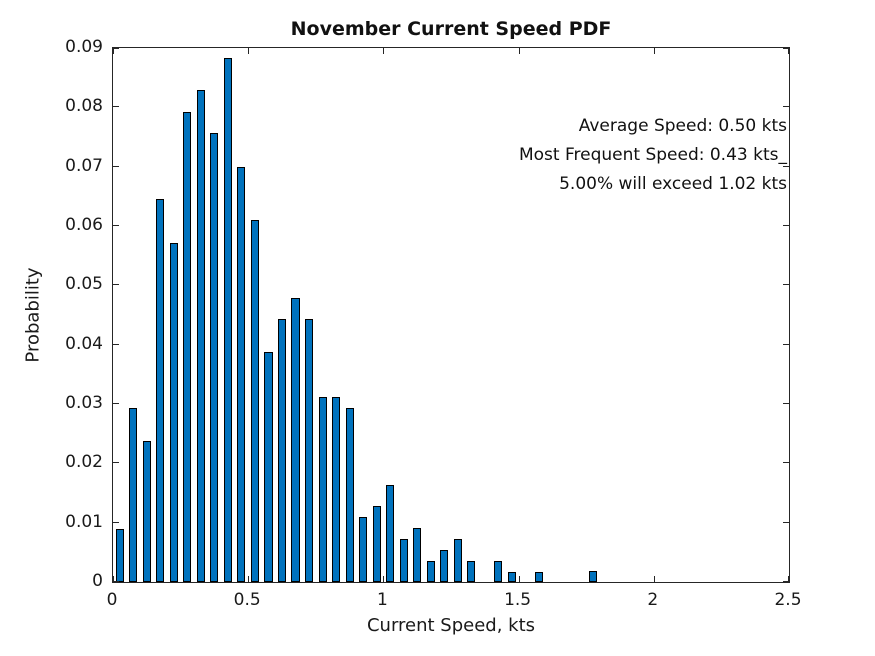 This screenshot has height=656, width=875. Describe the element at coordinates (84, 225) in the screenshot. I see `y-tick-label: 0.06` at that location.